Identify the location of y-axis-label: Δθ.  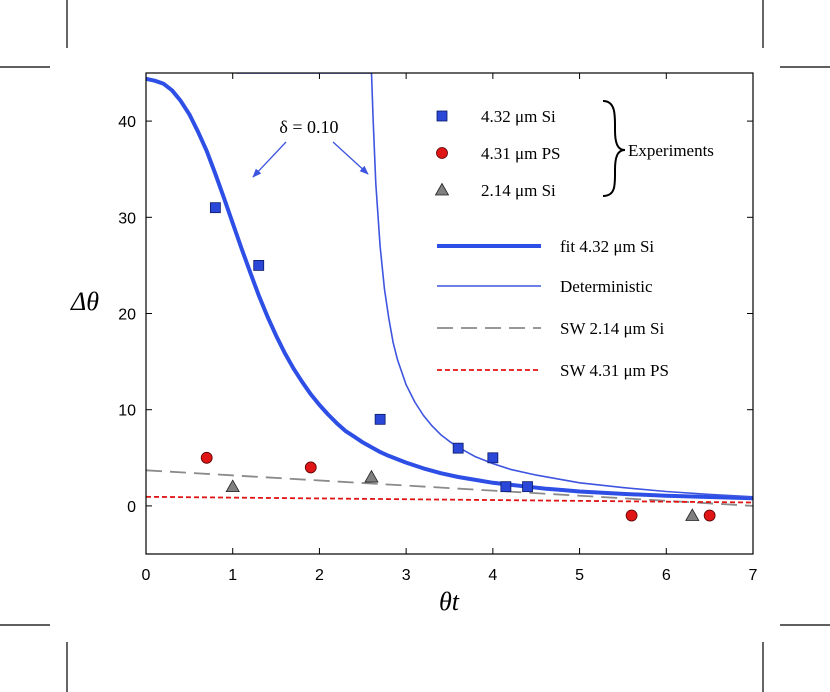
(84, 301).